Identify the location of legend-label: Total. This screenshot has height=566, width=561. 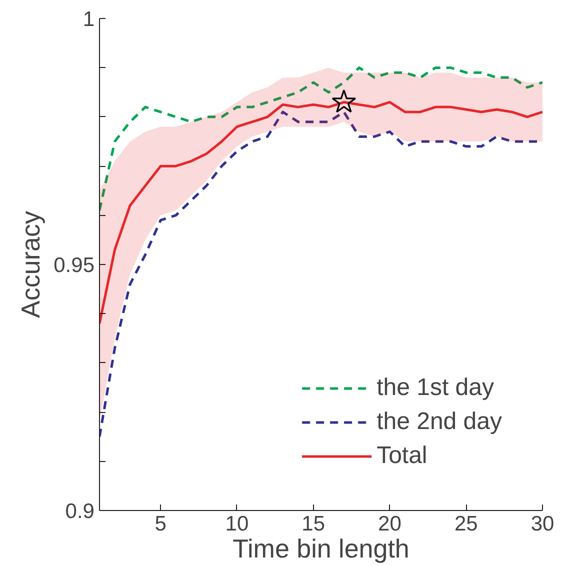
(402, 456).